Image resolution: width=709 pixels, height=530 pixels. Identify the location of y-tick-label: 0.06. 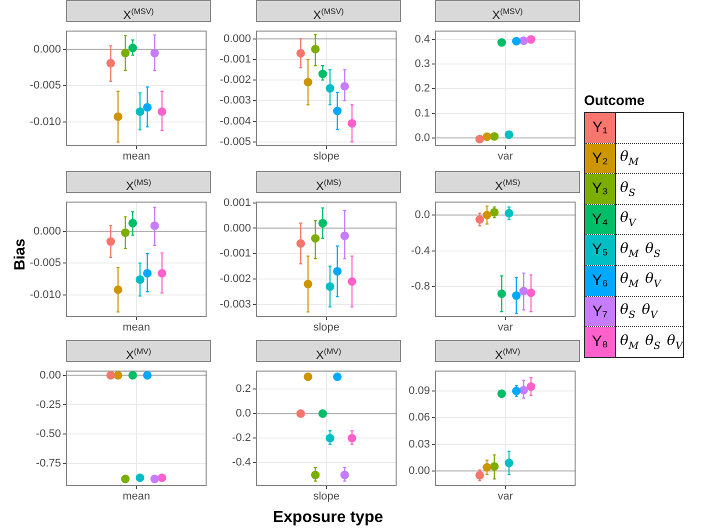
(419, 418).